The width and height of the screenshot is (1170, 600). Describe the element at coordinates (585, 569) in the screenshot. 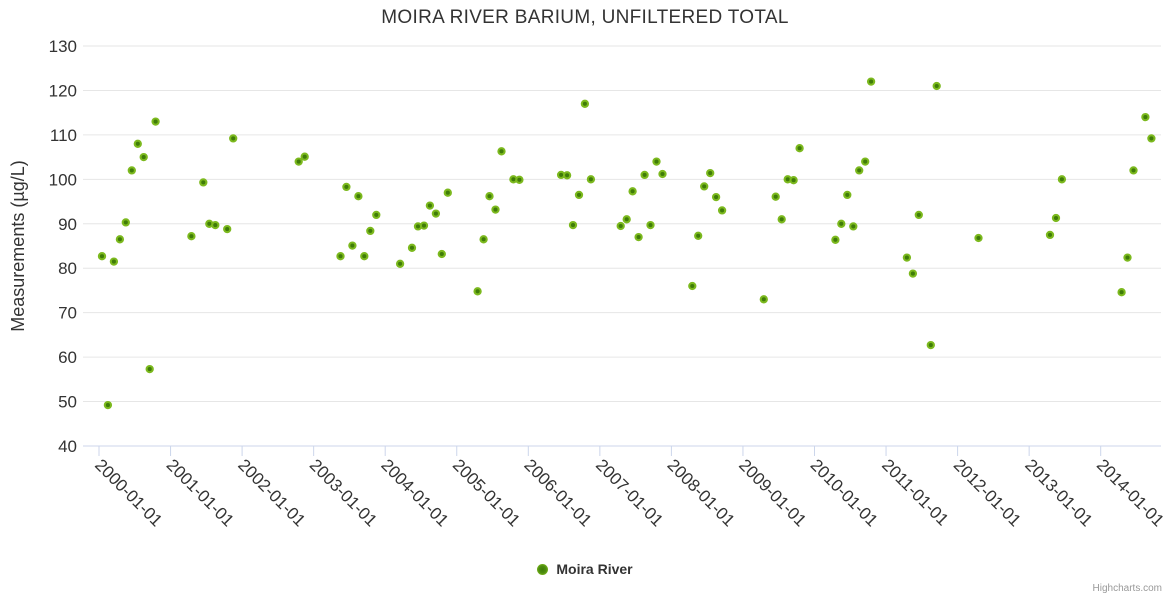

I see `legend-item-moira-river: Moira River` at that location.